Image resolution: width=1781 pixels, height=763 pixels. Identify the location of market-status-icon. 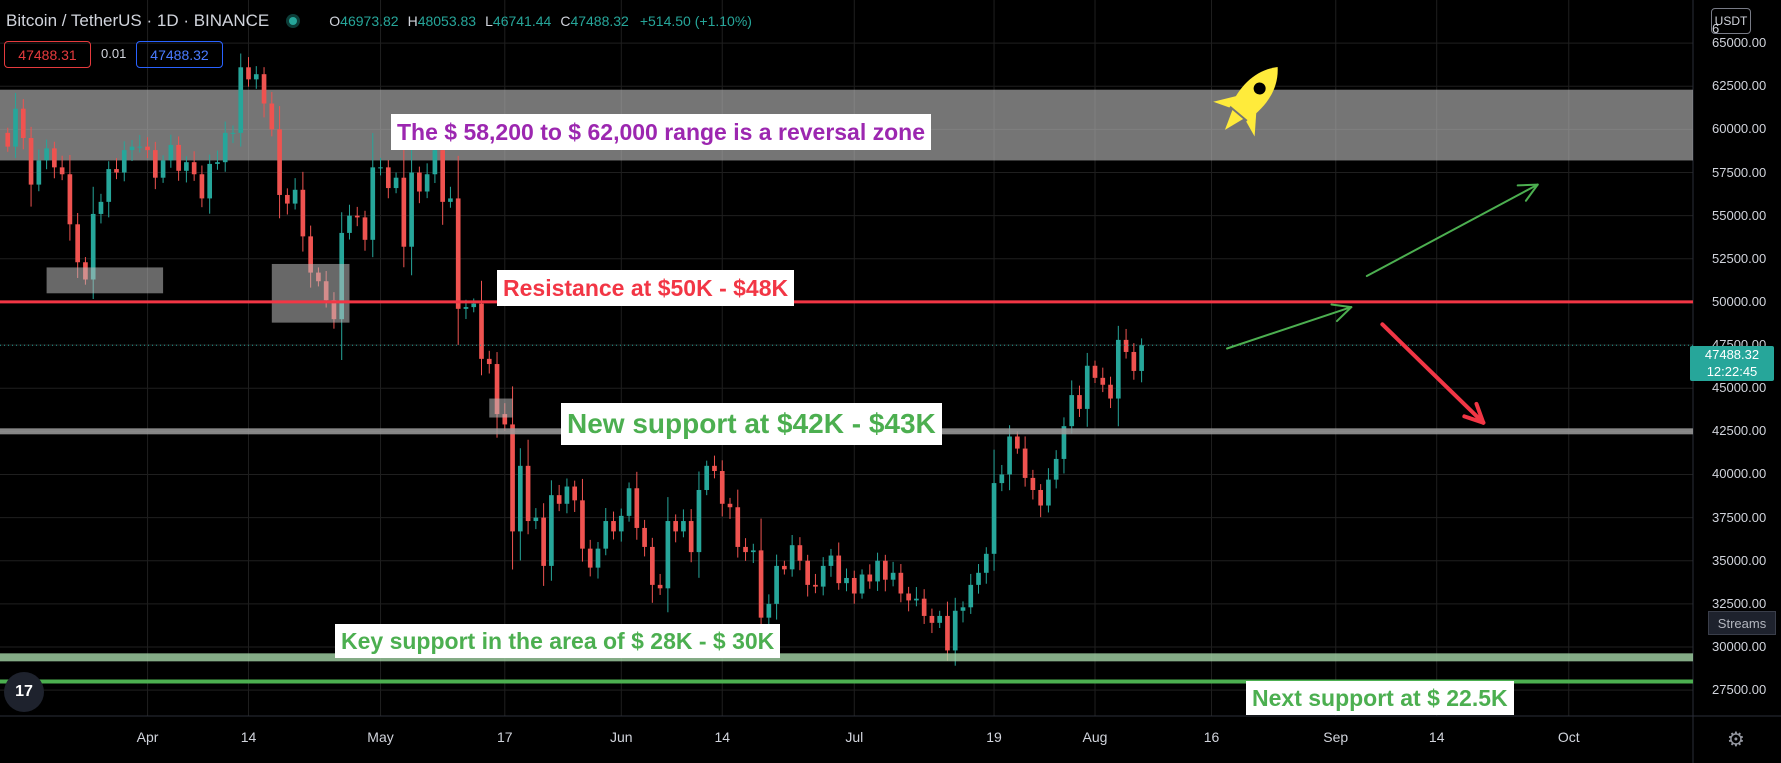
(293, 21).